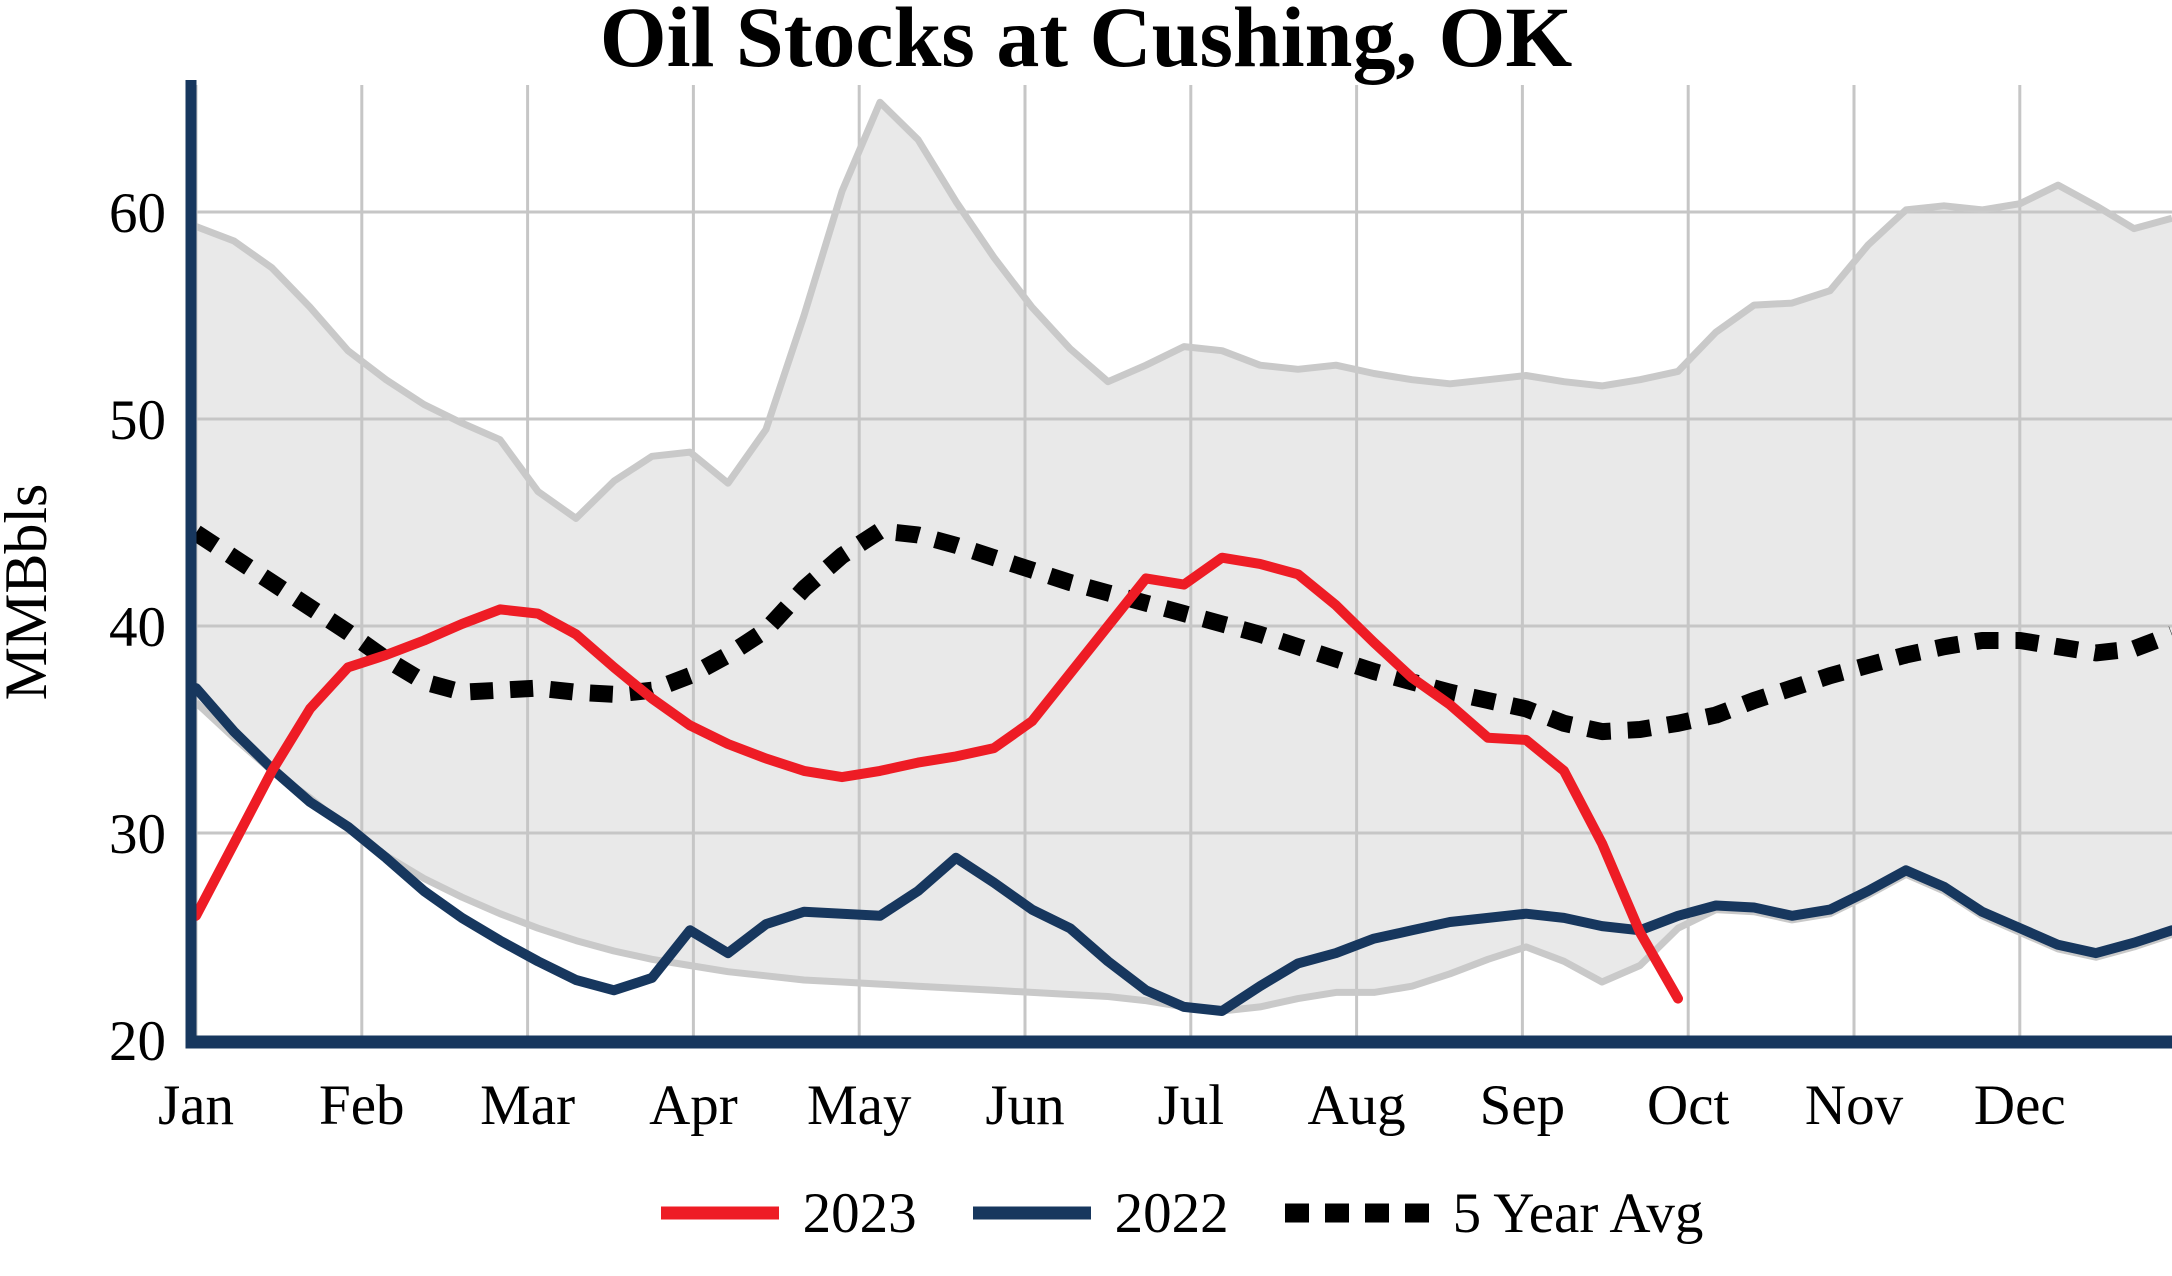  I want to click on y-axis-label: MMBbls, so click(29, 592).